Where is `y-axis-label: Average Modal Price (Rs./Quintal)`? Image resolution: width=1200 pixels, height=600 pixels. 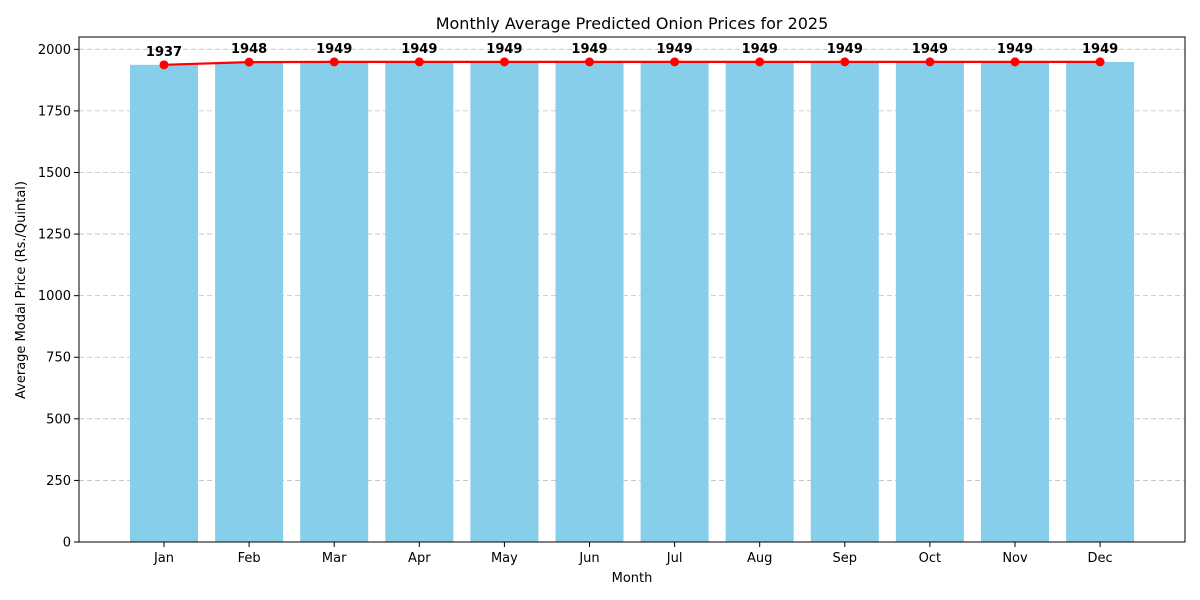
y-axis-label: Average Modal Price (Rs./Quintal) is located at coordinates (21, 290).